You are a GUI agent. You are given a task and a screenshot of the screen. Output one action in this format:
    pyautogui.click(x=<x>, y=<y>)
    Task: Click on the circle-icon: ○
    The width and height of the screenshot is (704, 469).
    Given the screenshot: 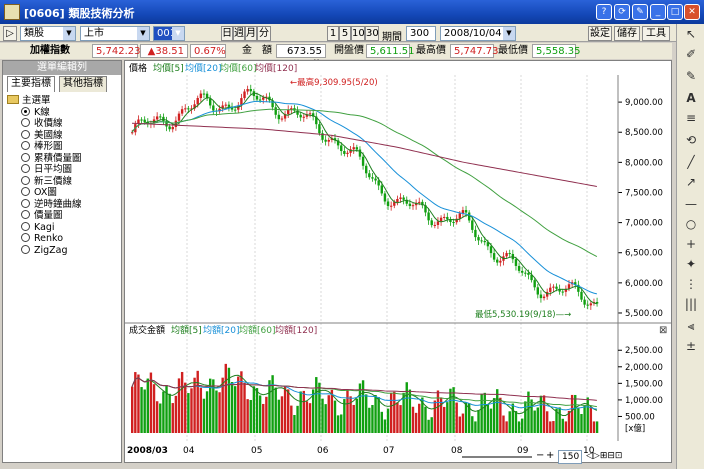 What is the action you would take?
    pyautogui.click(x=691, y=224)
    